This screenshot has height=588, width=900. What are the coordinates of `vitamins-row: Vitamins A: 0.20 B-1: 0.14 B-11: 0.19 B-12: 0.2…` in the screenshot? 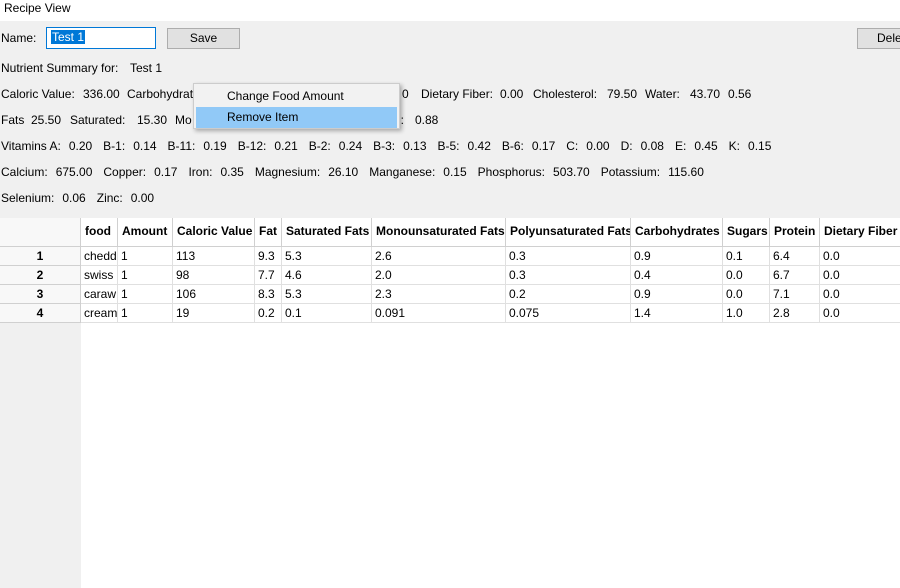 It's located at (391, 146).